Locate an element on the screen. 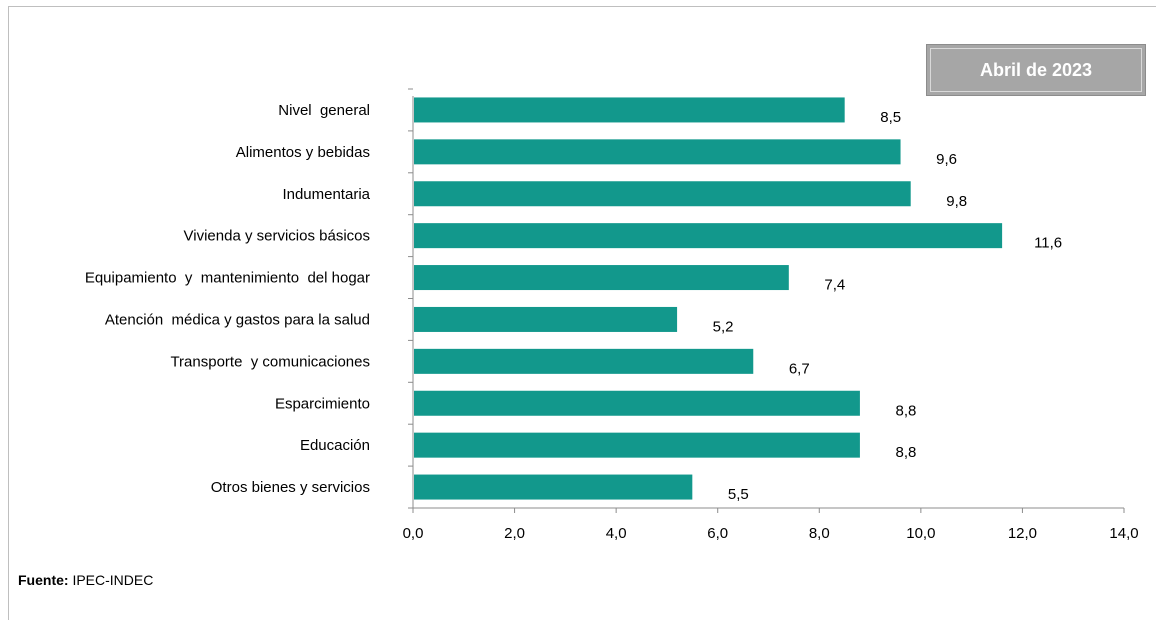 The width and height of the screenshot is (1158, 620). x-axis: 0,0 2,0 4,0 6,0 8,0 10,0 12,0 14,0 is located at coordinates (771, 524).